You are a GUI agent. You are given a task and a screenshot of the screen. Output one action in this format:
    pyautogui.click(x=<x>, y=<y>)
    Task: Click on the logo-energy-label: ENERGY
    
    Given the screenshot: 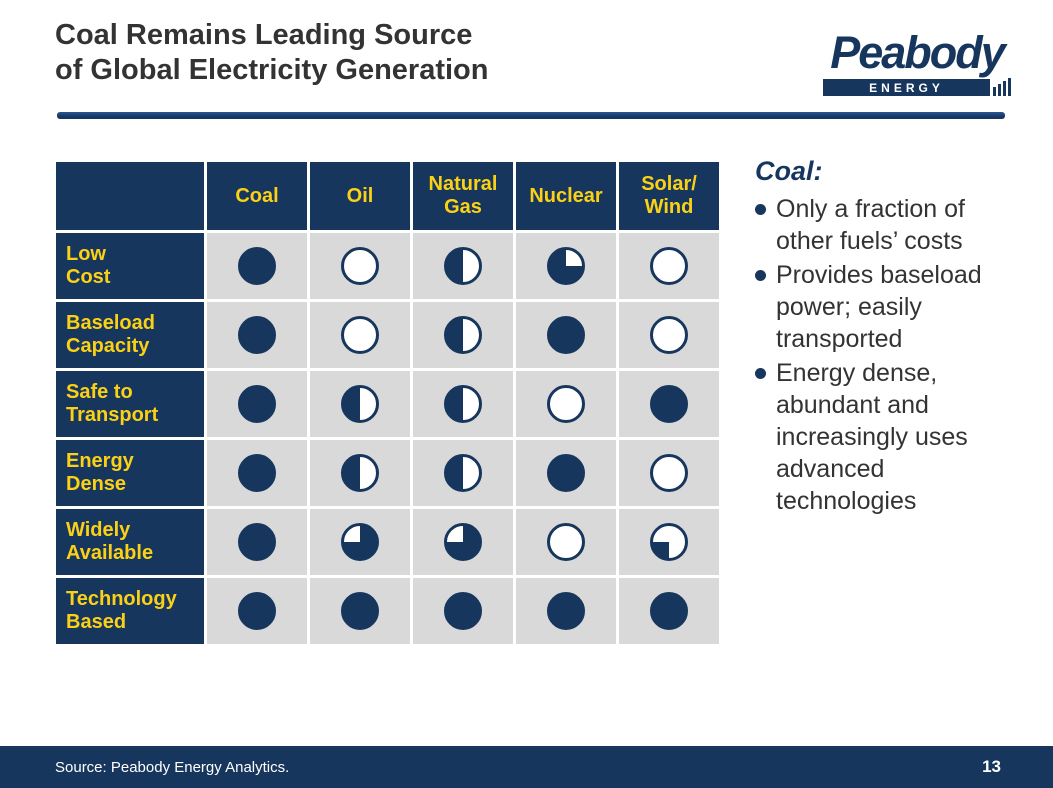 What is the action you would take?
    pyautogui.click(x=906, y=87)
    